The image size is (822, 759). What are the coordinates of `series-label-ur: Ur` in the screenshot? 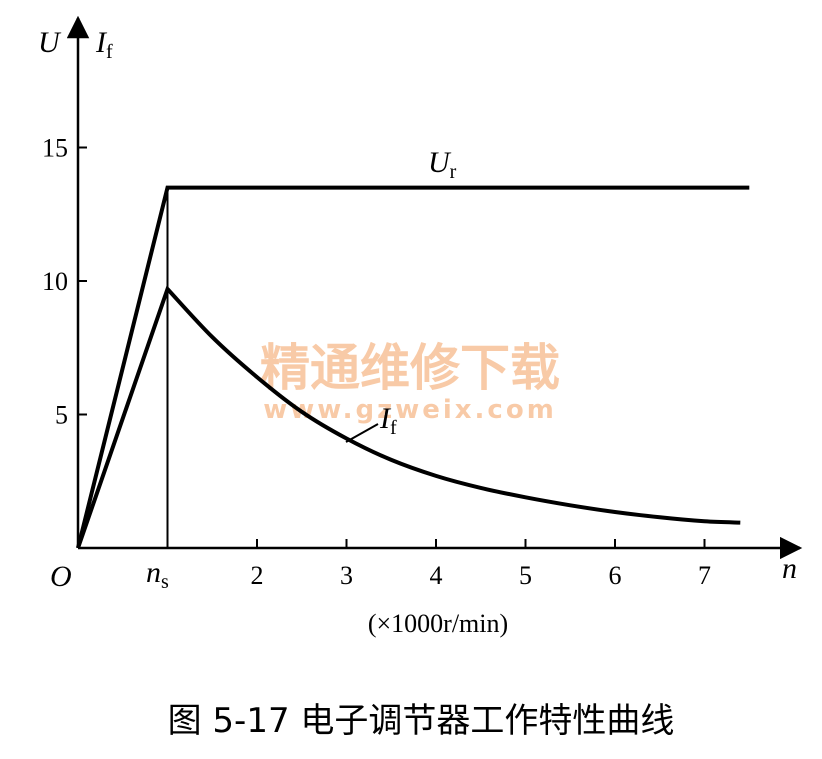 It's located at (442, 164).